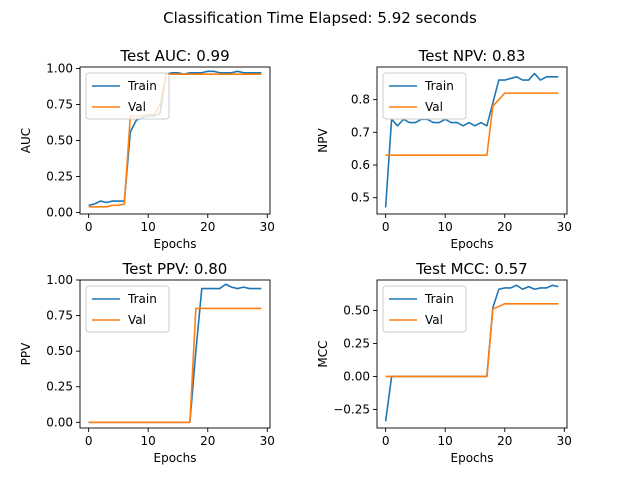 The height and width of the screenshot is (480, 640). I want to click on subplot-title: Test NPV: 0.83, so click(472, 56).